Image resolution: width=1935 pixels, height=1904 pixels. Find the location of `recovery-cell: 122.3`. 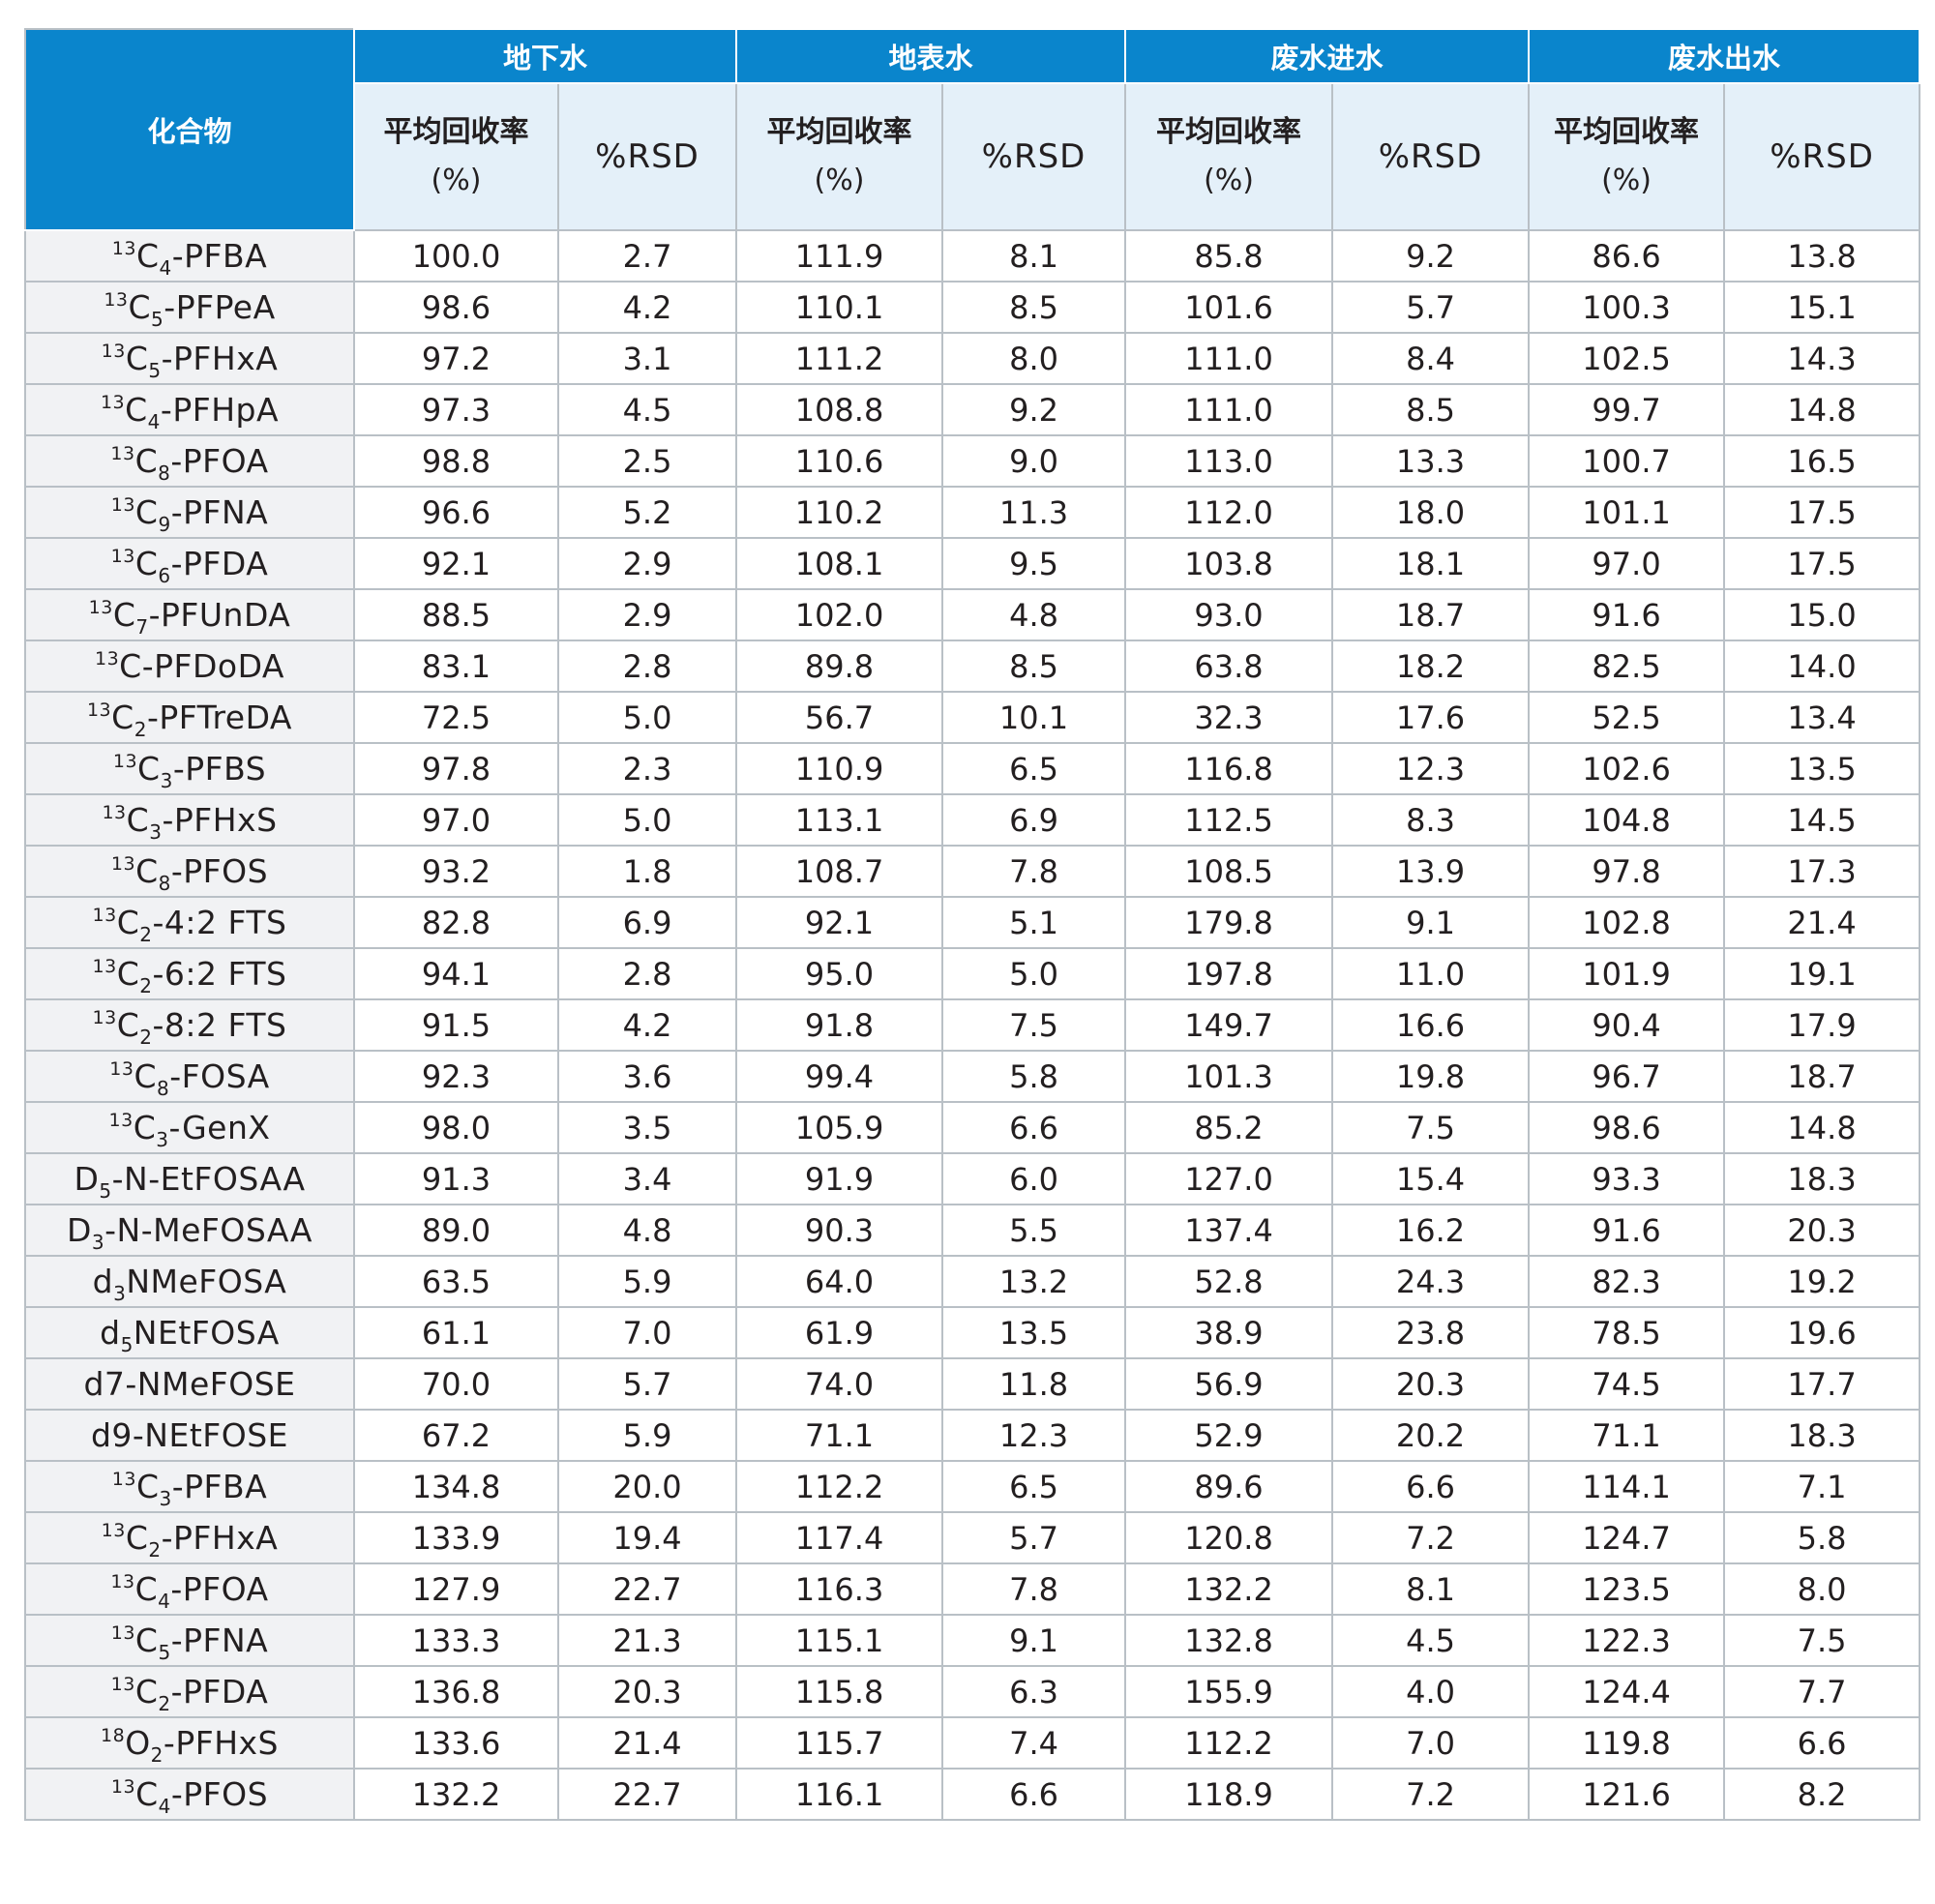

recovery-cell: 122.3 is located at coordinates (1627, 1641).